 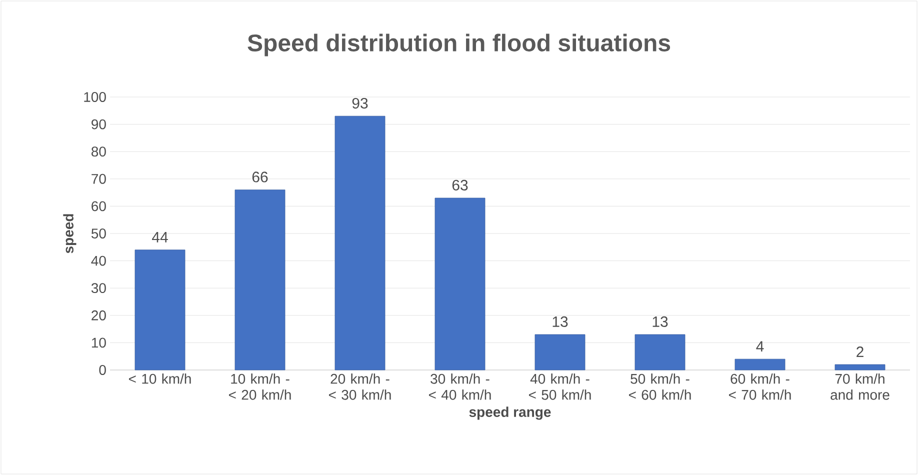 I want to click on data-label: 66, so click(x=260, y=177).